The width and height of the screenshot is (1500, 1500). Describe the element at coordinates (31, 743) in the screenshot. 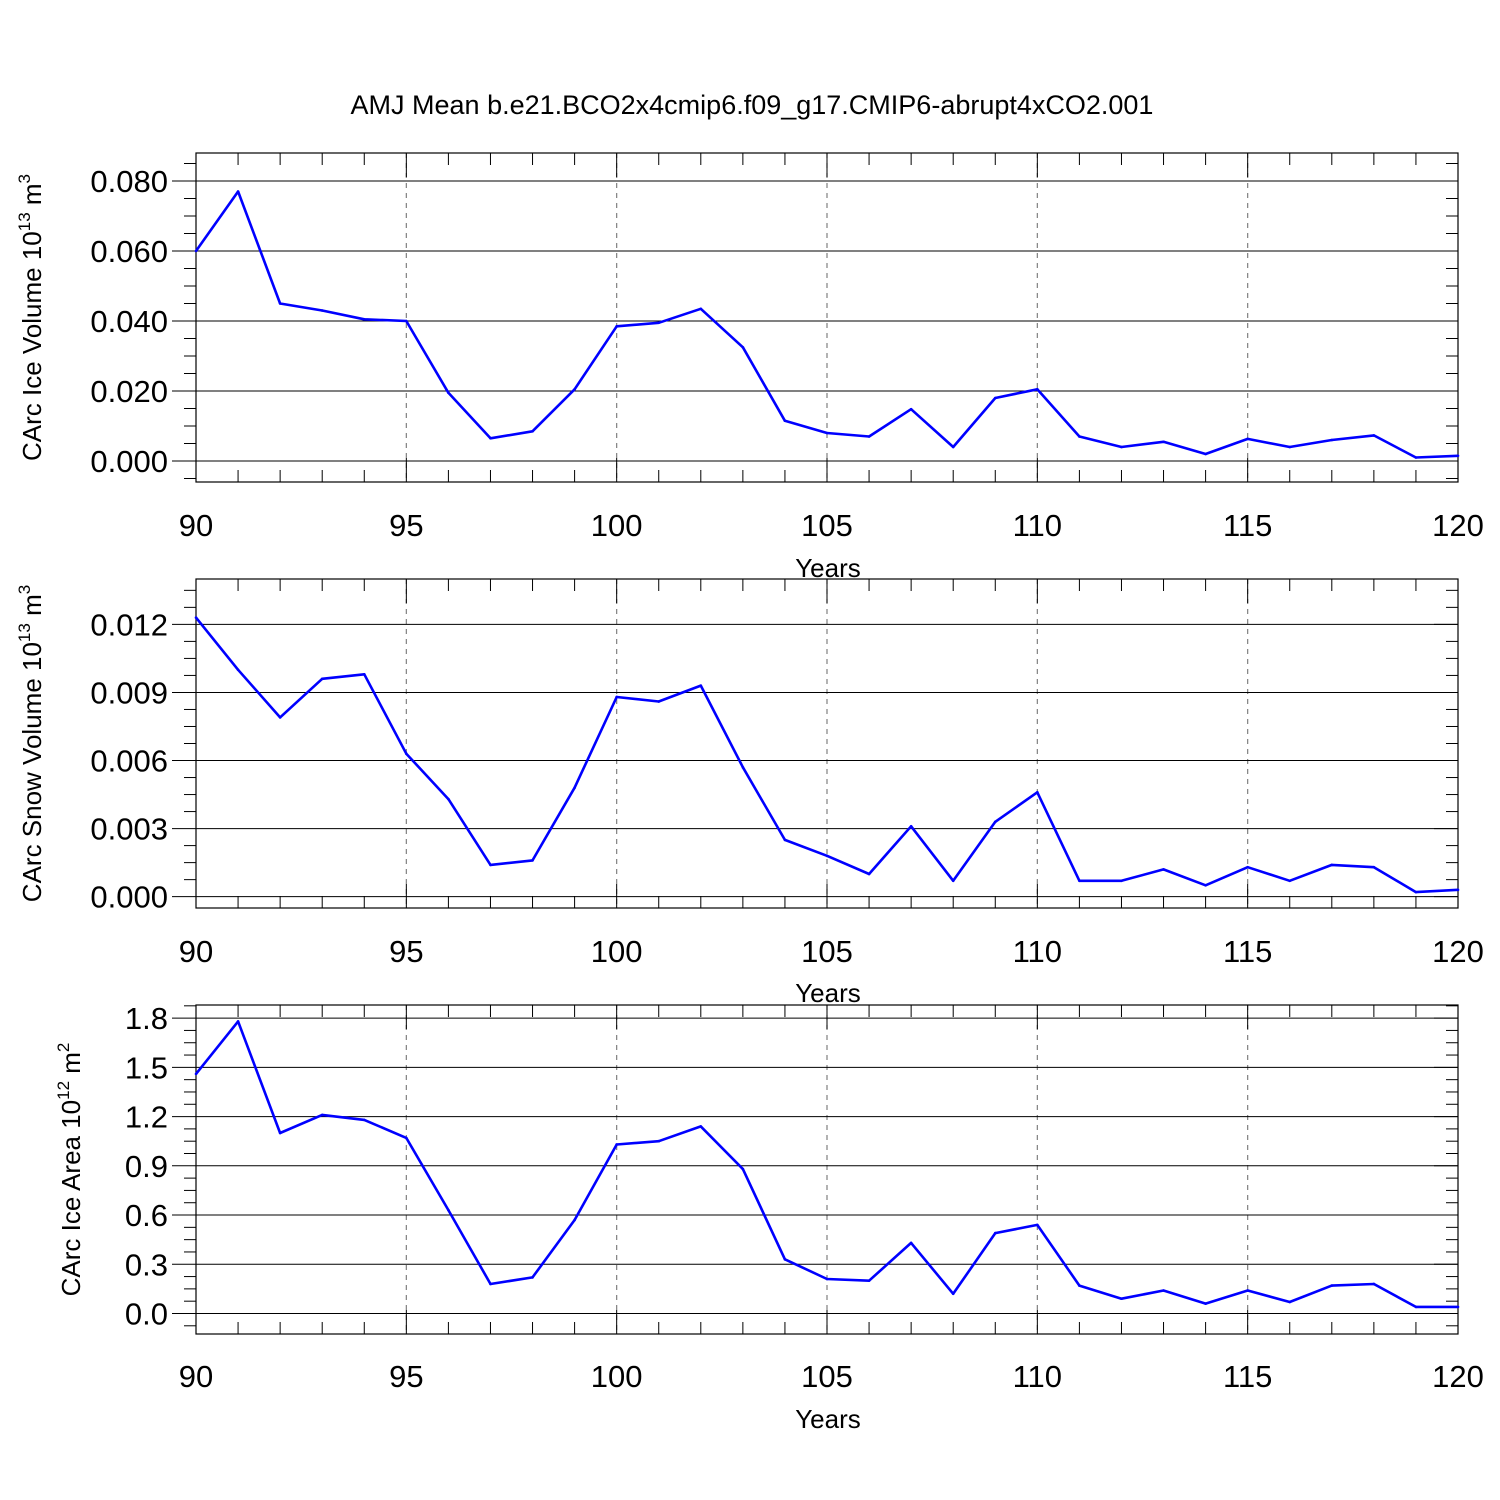

I see `y-axis-label: CArc Snow Volume 1013 m3` at that location.